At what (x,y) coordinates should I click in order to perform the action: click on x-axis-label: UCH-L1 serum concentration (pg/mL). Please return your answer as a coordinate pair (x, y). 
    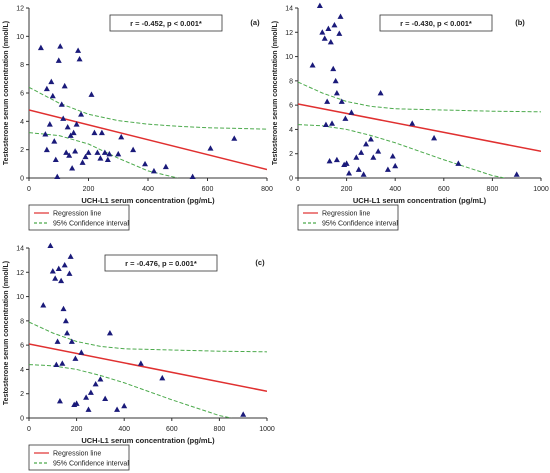
    Looking at the image, I should click on (148, 440).